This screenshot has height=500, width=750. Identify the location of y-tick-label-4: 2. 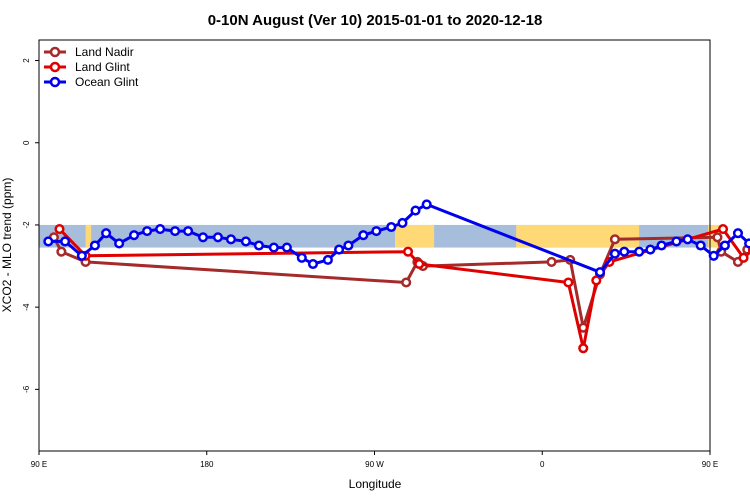
(26, 60).